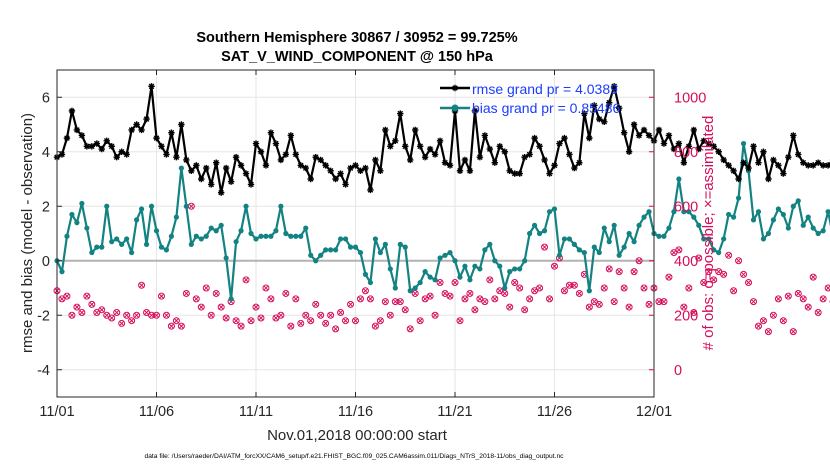 The image size is (830, 470). What do you see at coordinates (454, 412) in the screenshot?
I see `x-tick-label: 11/21` at bounding box center [454, 412].